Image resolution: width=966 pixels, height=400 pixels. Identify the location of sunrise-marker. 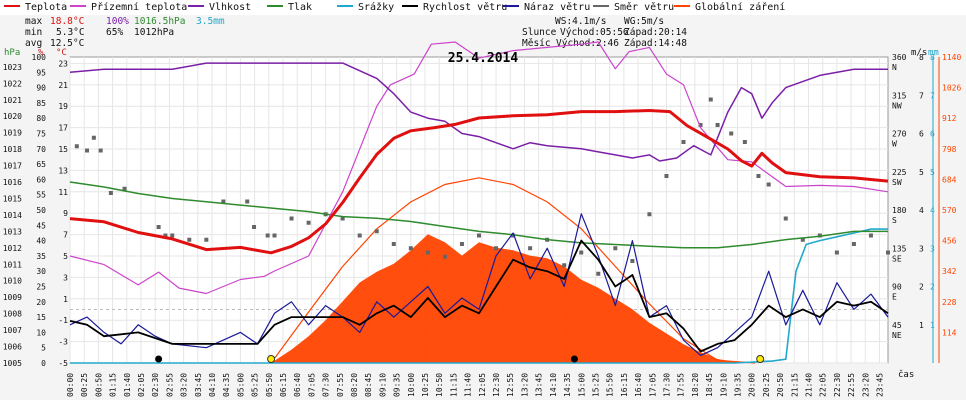
(271, 359).